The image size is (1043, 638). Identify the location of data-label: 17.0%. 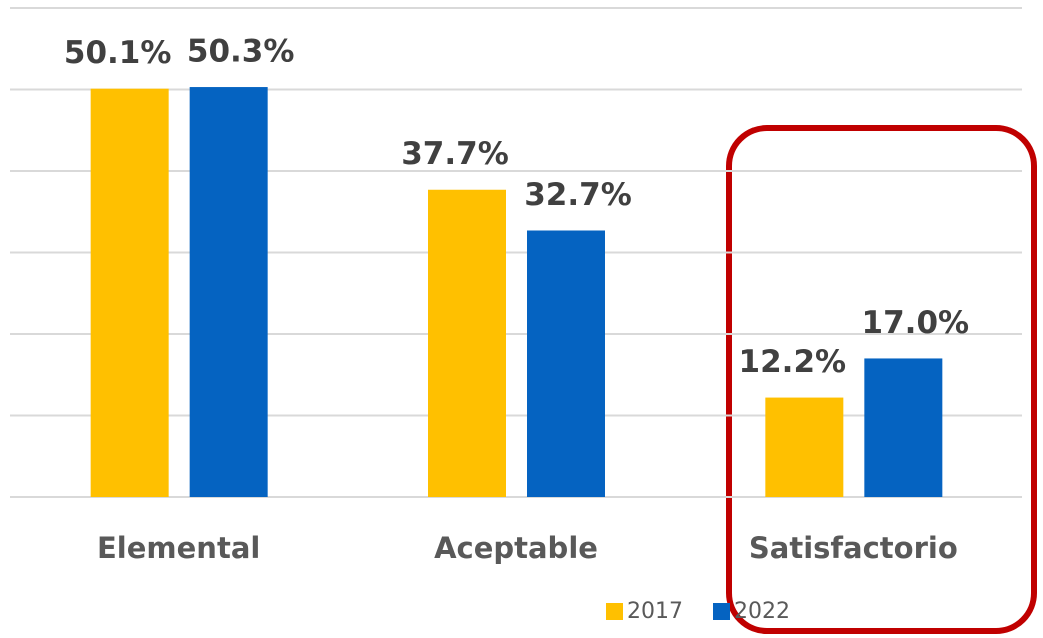
(916, 323).